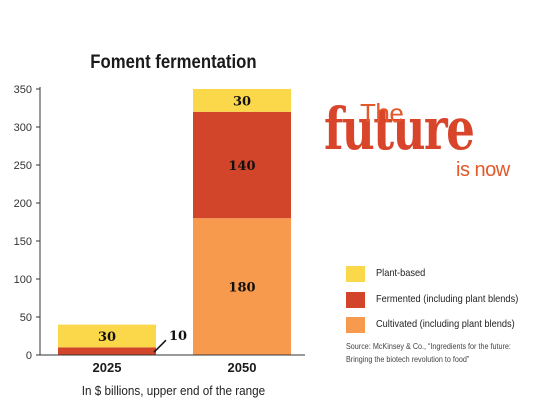 This screenshot has height=402, width=536. I want to click on x-axis-label: In $ billions, upper end of the range, so click(173, 390).